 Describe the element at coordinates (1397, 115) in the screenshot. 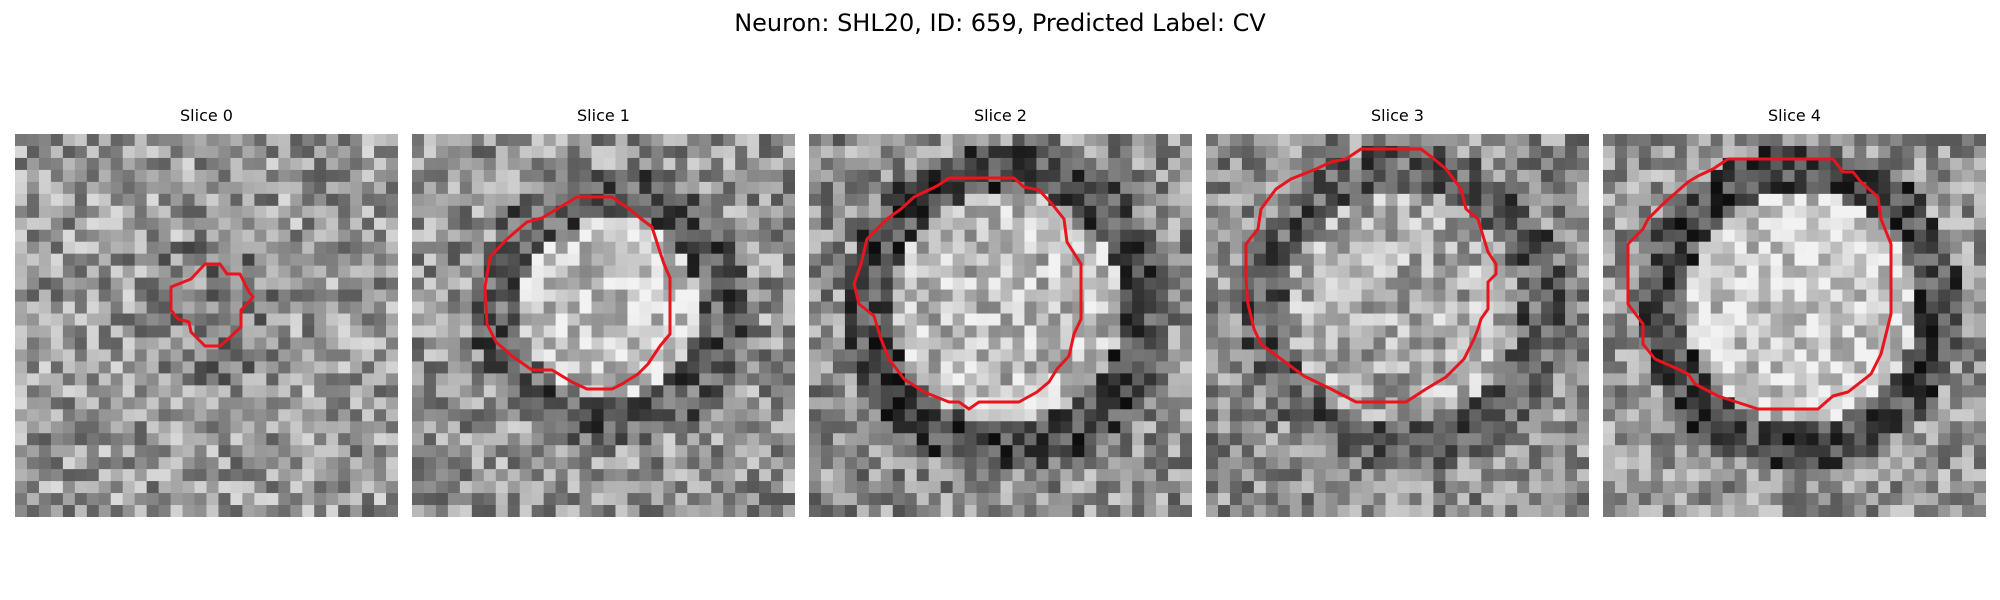

I see `slice-title: Slice 3` at that location.